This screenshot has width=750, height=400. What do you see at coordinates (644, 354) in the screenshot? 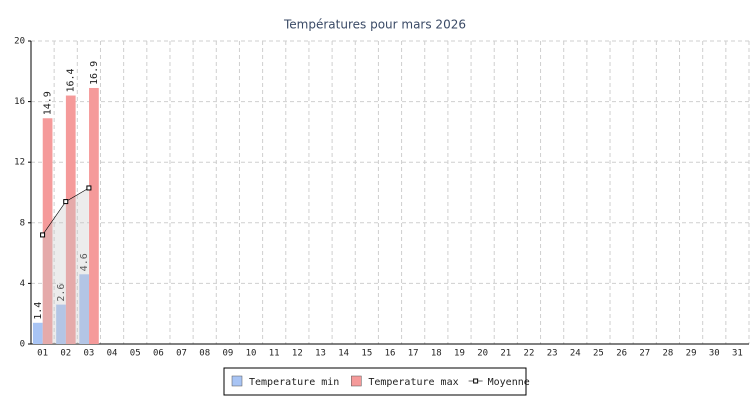
I see `x-tick-label: 27` at bounding box center [644, 354].